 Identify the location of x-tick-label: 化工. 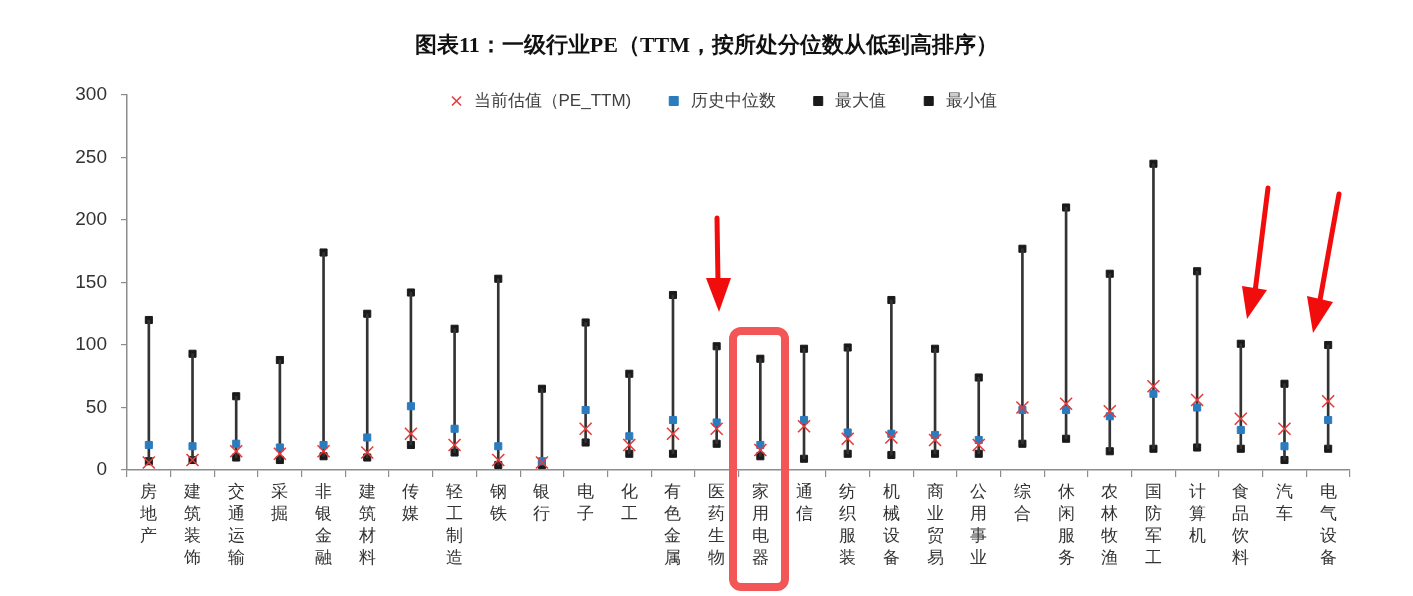
(629, 502).